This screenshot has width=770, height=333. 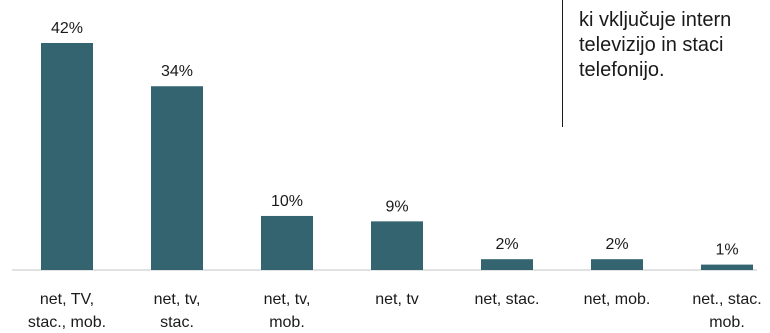 I want to click on data-label-5: 2%, so click(x=616, y=244).